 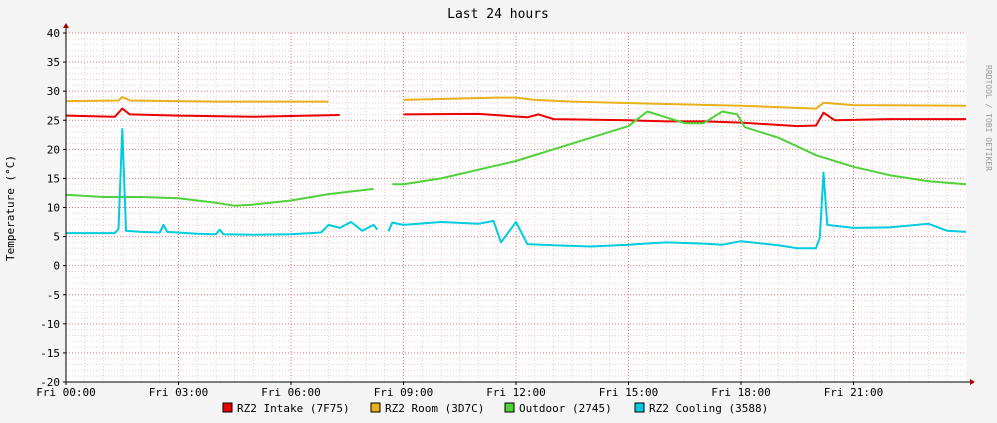 What do you see at coordinates (434, 408) in the screenshot?
I see `legend-label: RZ2 Room (3D7C)` at bounding box center [434, 408].